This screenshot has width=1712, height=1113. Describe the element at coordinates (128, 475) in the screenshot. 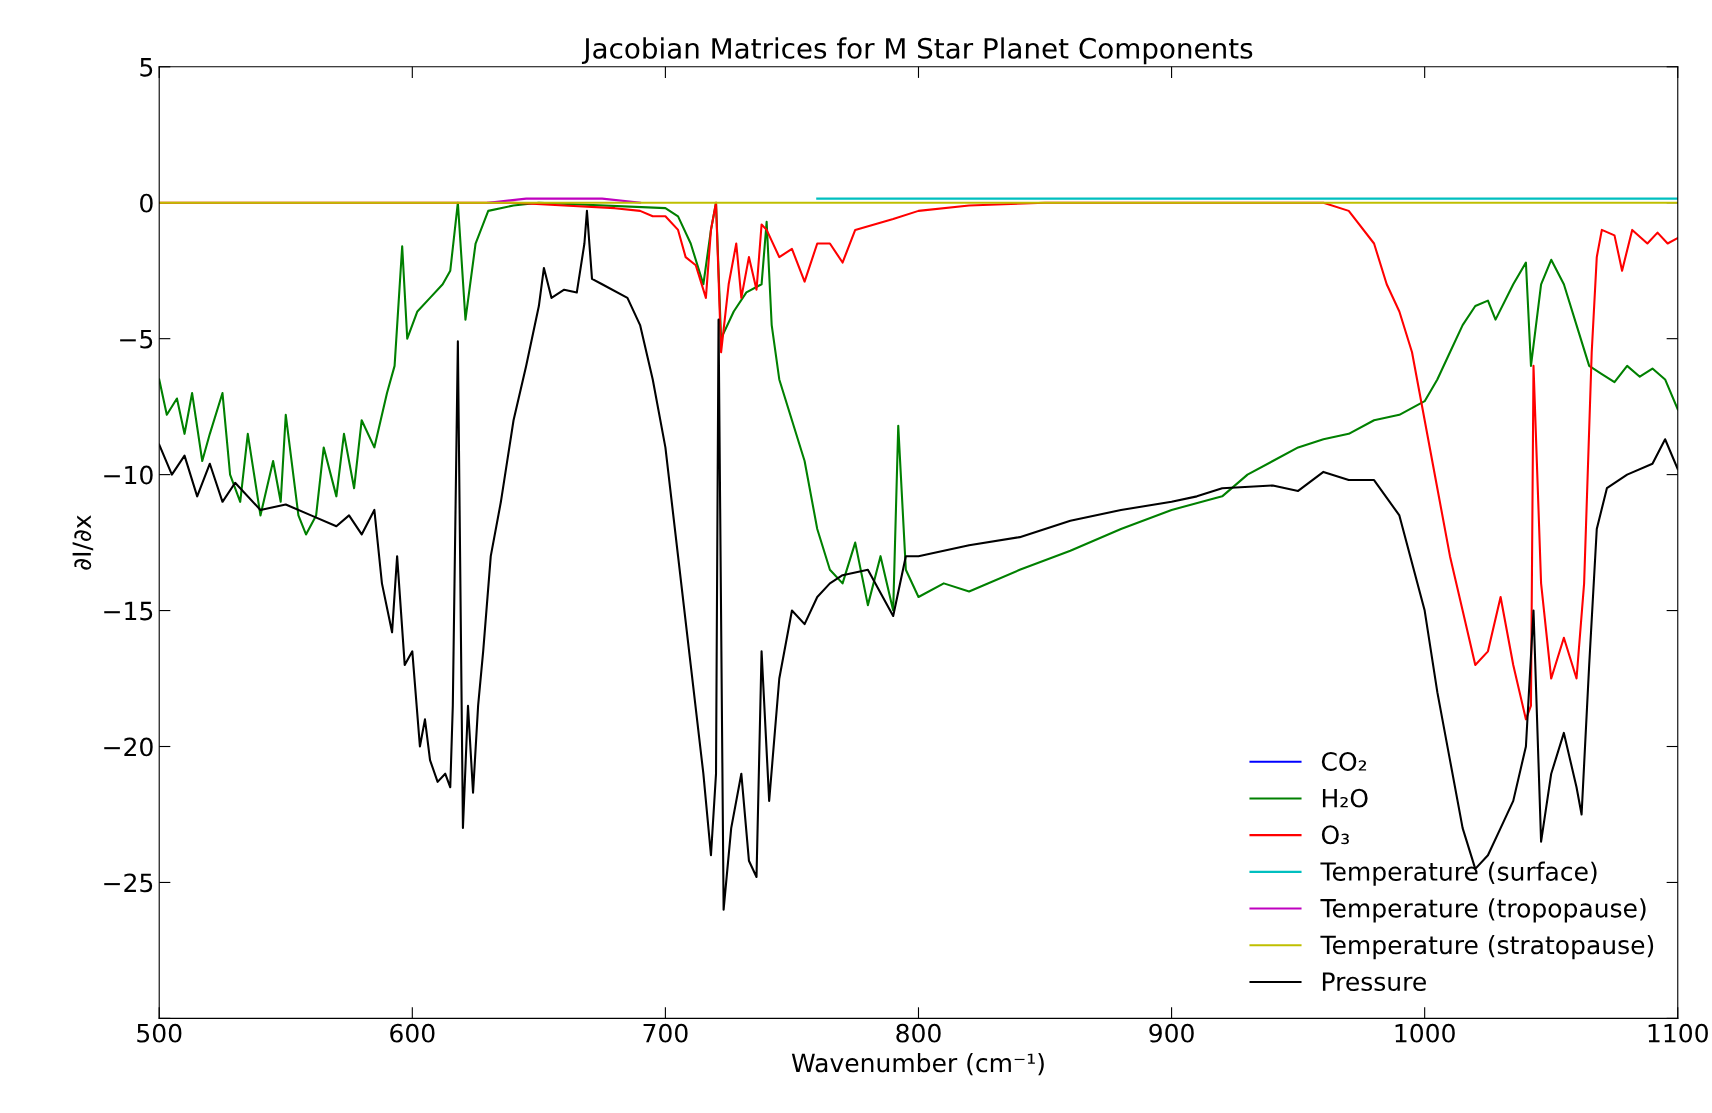

I see `y-tick-label: −10` at that location.